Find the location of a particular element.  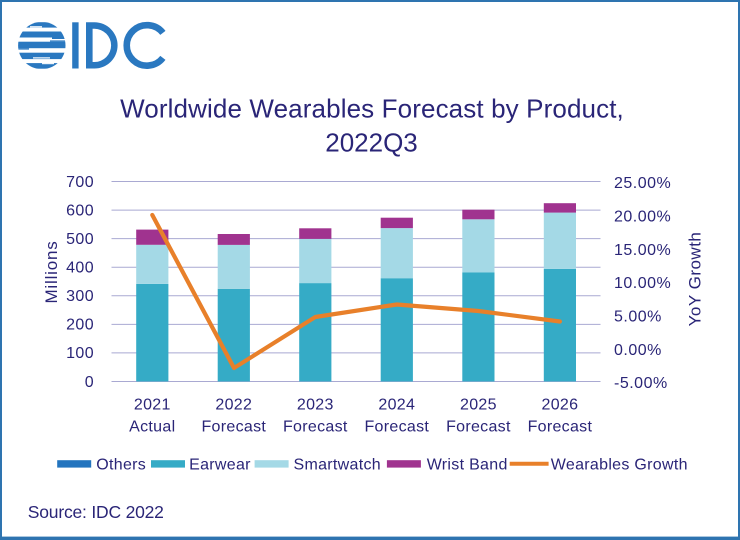

svg-text: Millions is located at coordinates (51, 271).